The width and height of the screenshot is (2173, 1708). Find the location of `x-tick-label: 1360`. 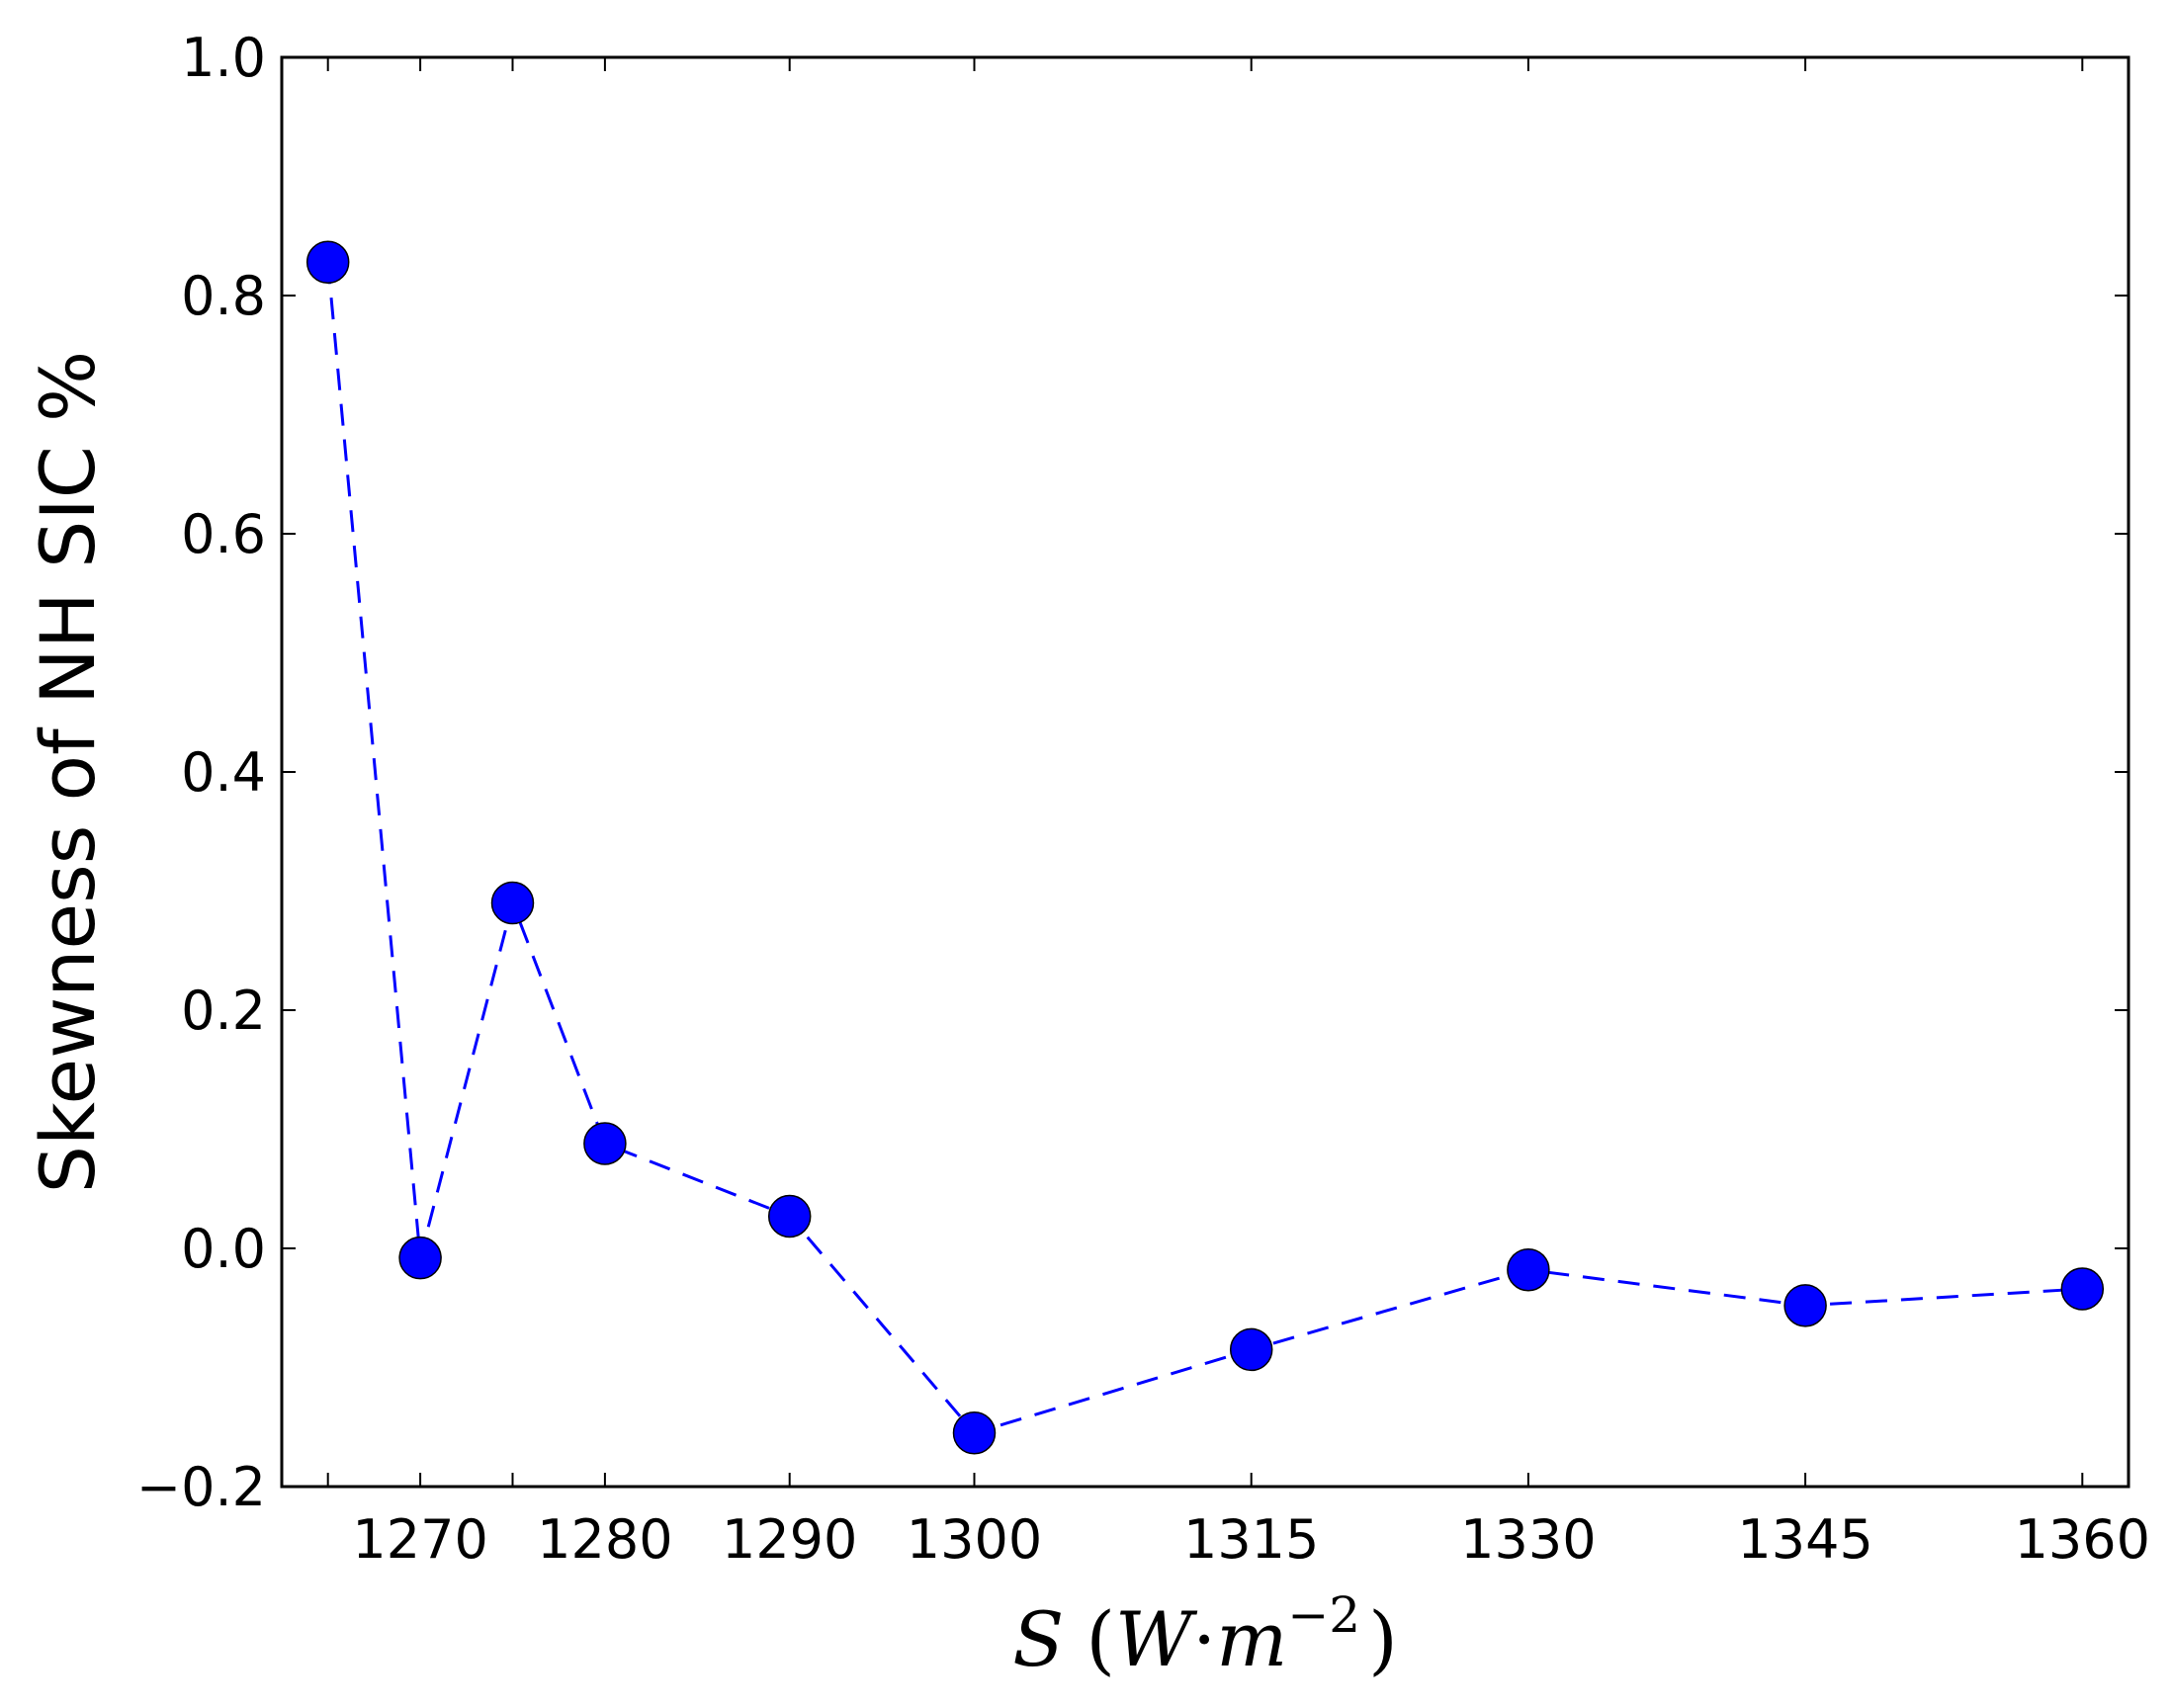

x-tick-label: 1360 is located at coordinates (2082, 1539).